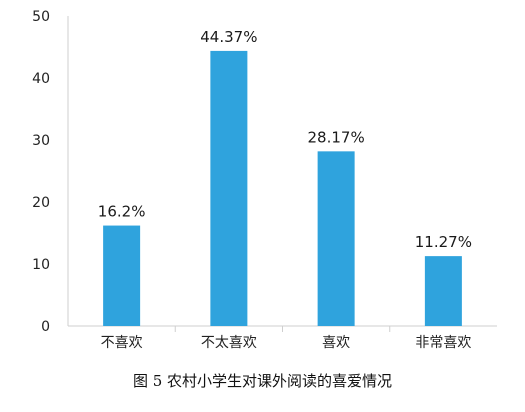 This screenshot has width=525, height=412. Describe the element at coordinates (229, 343) in the screenshot. I see `category-label-1: 不太喜欢` at that location.